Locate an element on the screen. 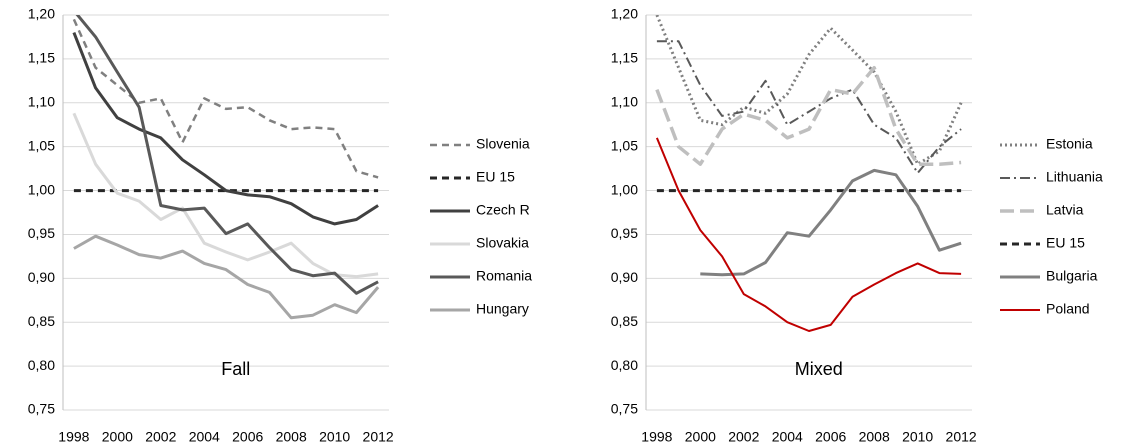  legend-label: Bulgaria is located at coordinates (1072, 276).